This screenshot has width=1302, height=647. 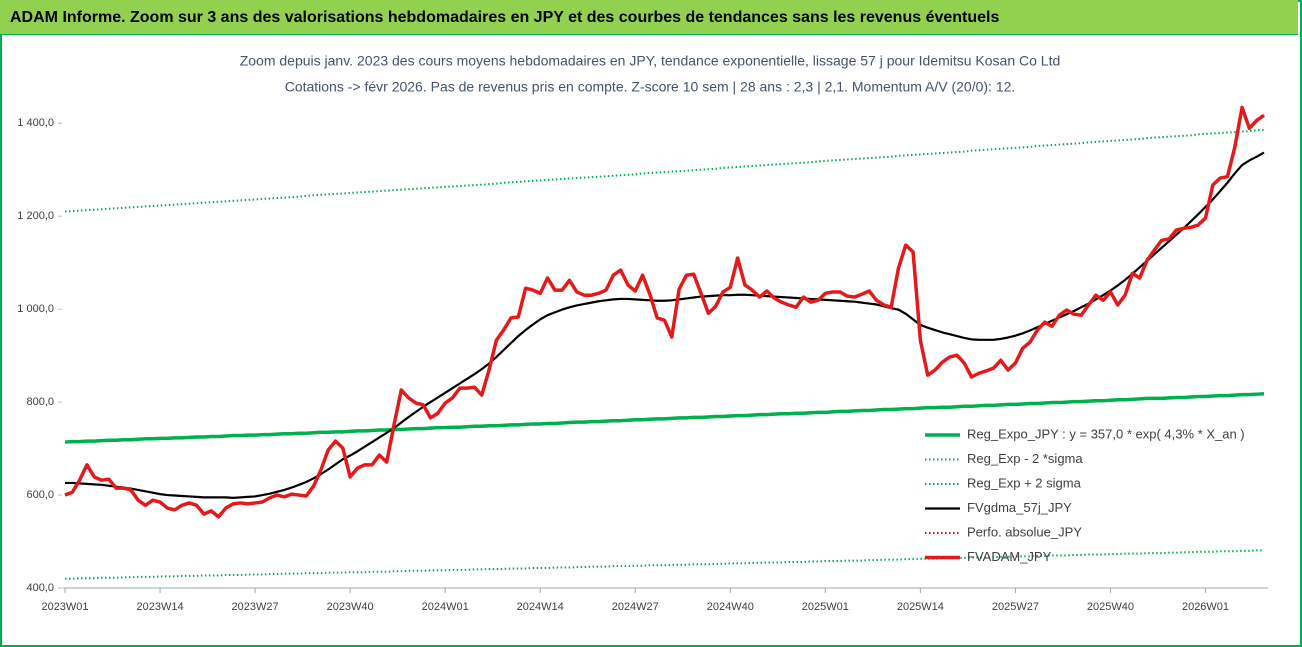 What do you see at coordinates (40, 588) in the screenshot?
I see `y-tick-label: 400,0` at bounding box center [40, 588].